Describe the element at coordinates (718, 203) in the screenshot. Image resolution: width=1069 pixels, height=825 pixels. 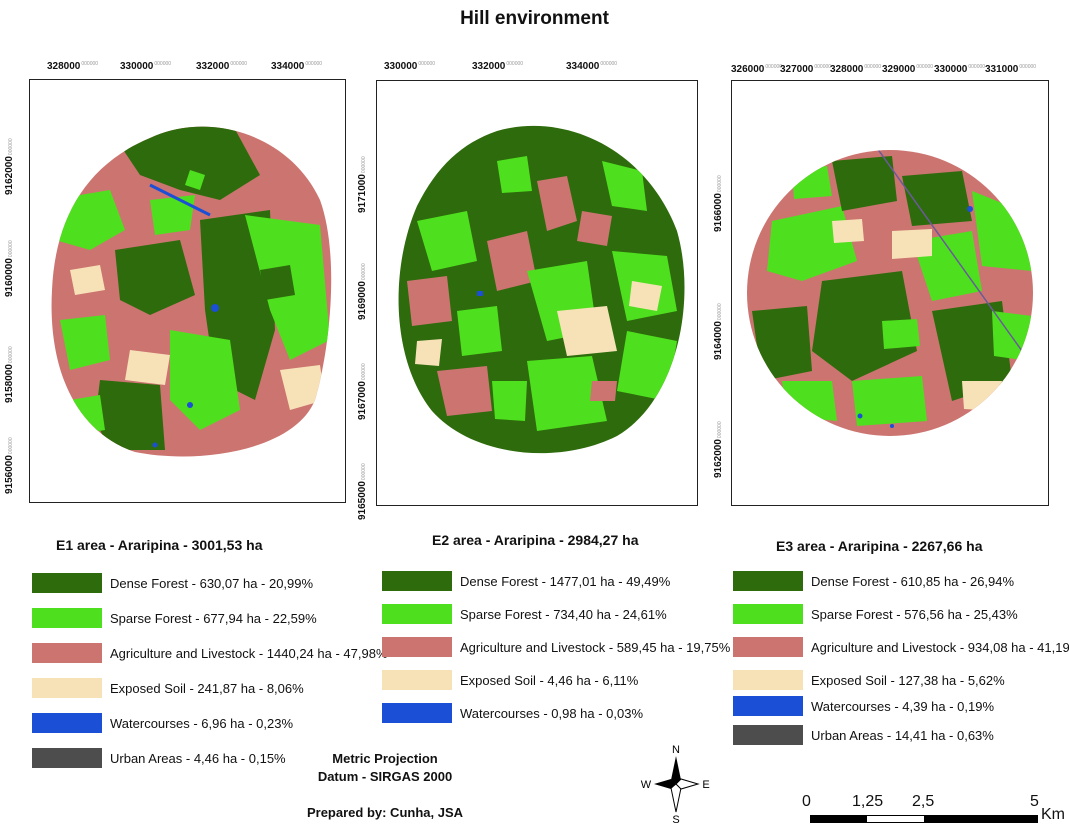
I see `left-tick: 9166000000000` at that location.